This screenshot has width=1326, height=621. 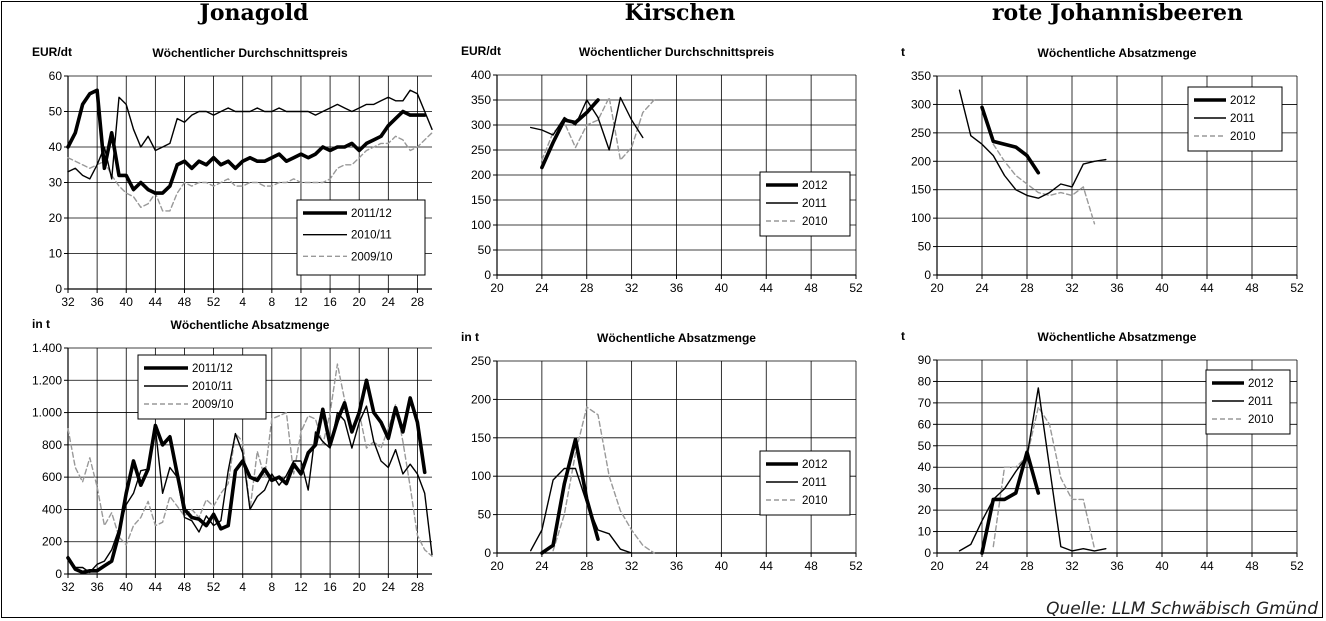 What do you see at coordinates (47, 413) in the screenshot?
I see `y-tick-label: 1.000` at bounding box center [47, 413].